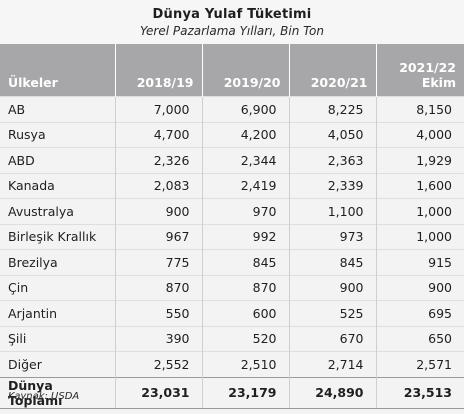  I want to click on header-2018-19: 2018/19, so click(158, 70).